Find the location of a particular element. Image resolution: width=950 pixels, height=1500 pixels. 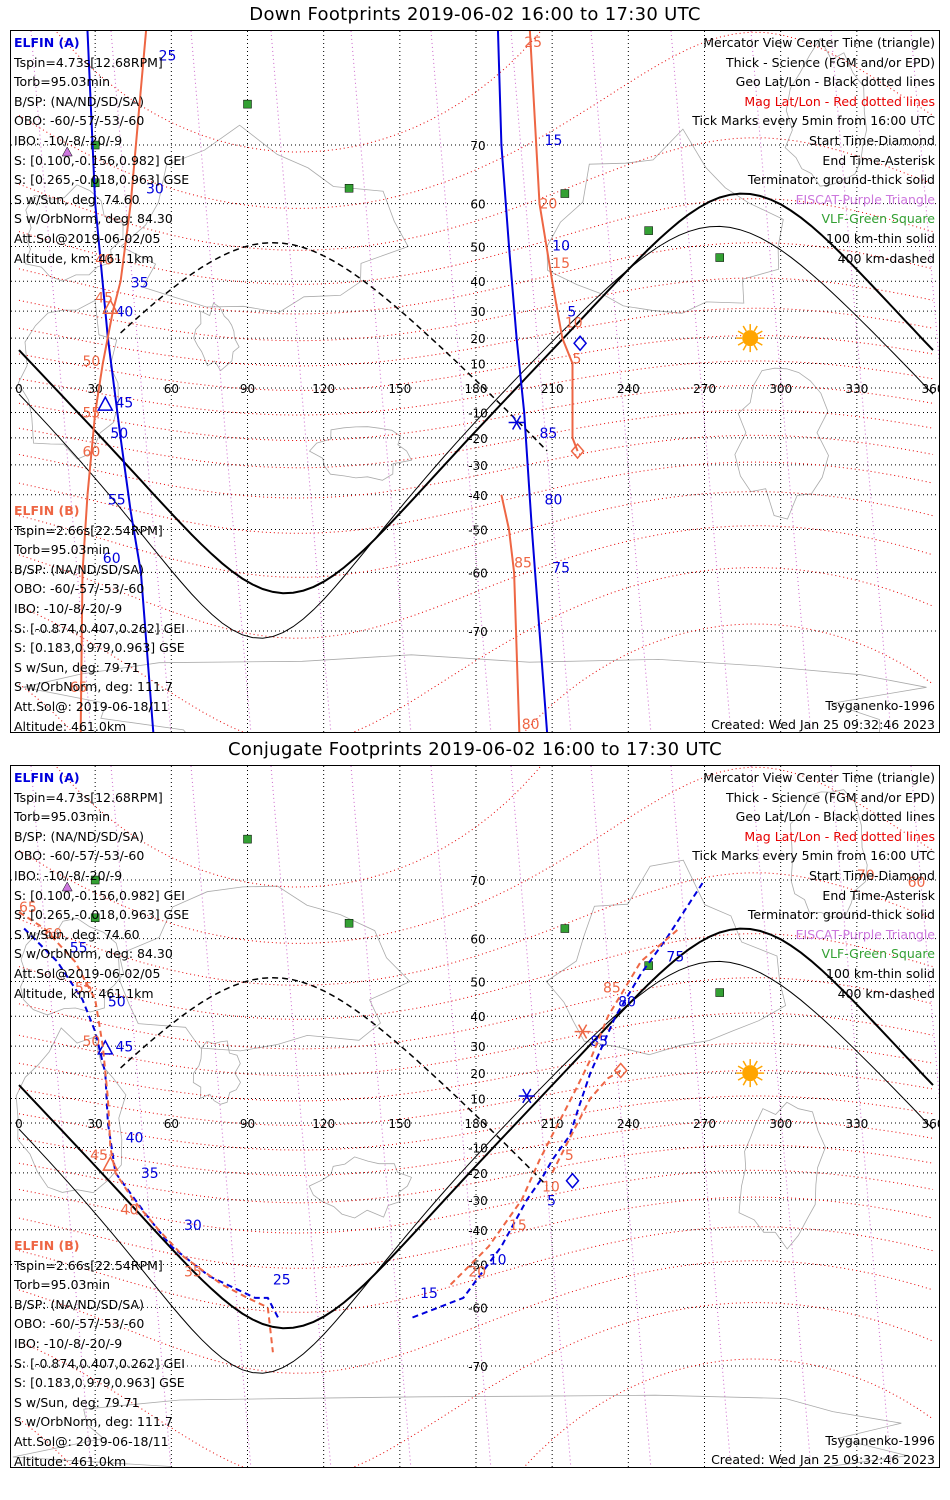

info-line: S: [-0.874,0.407,0.262] GEI is located at coordinates (99, 628).